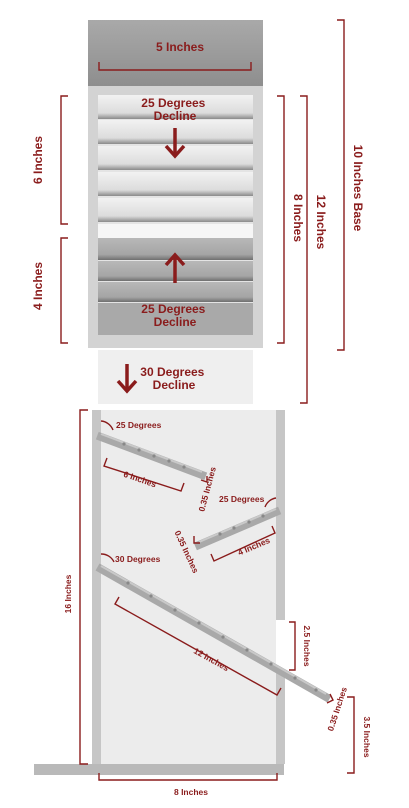 Image resolution: width=409 pixels, height=808 pixels. I want to click on label-bottom-decline: 30 Degrees Decline, so click(173, 378).